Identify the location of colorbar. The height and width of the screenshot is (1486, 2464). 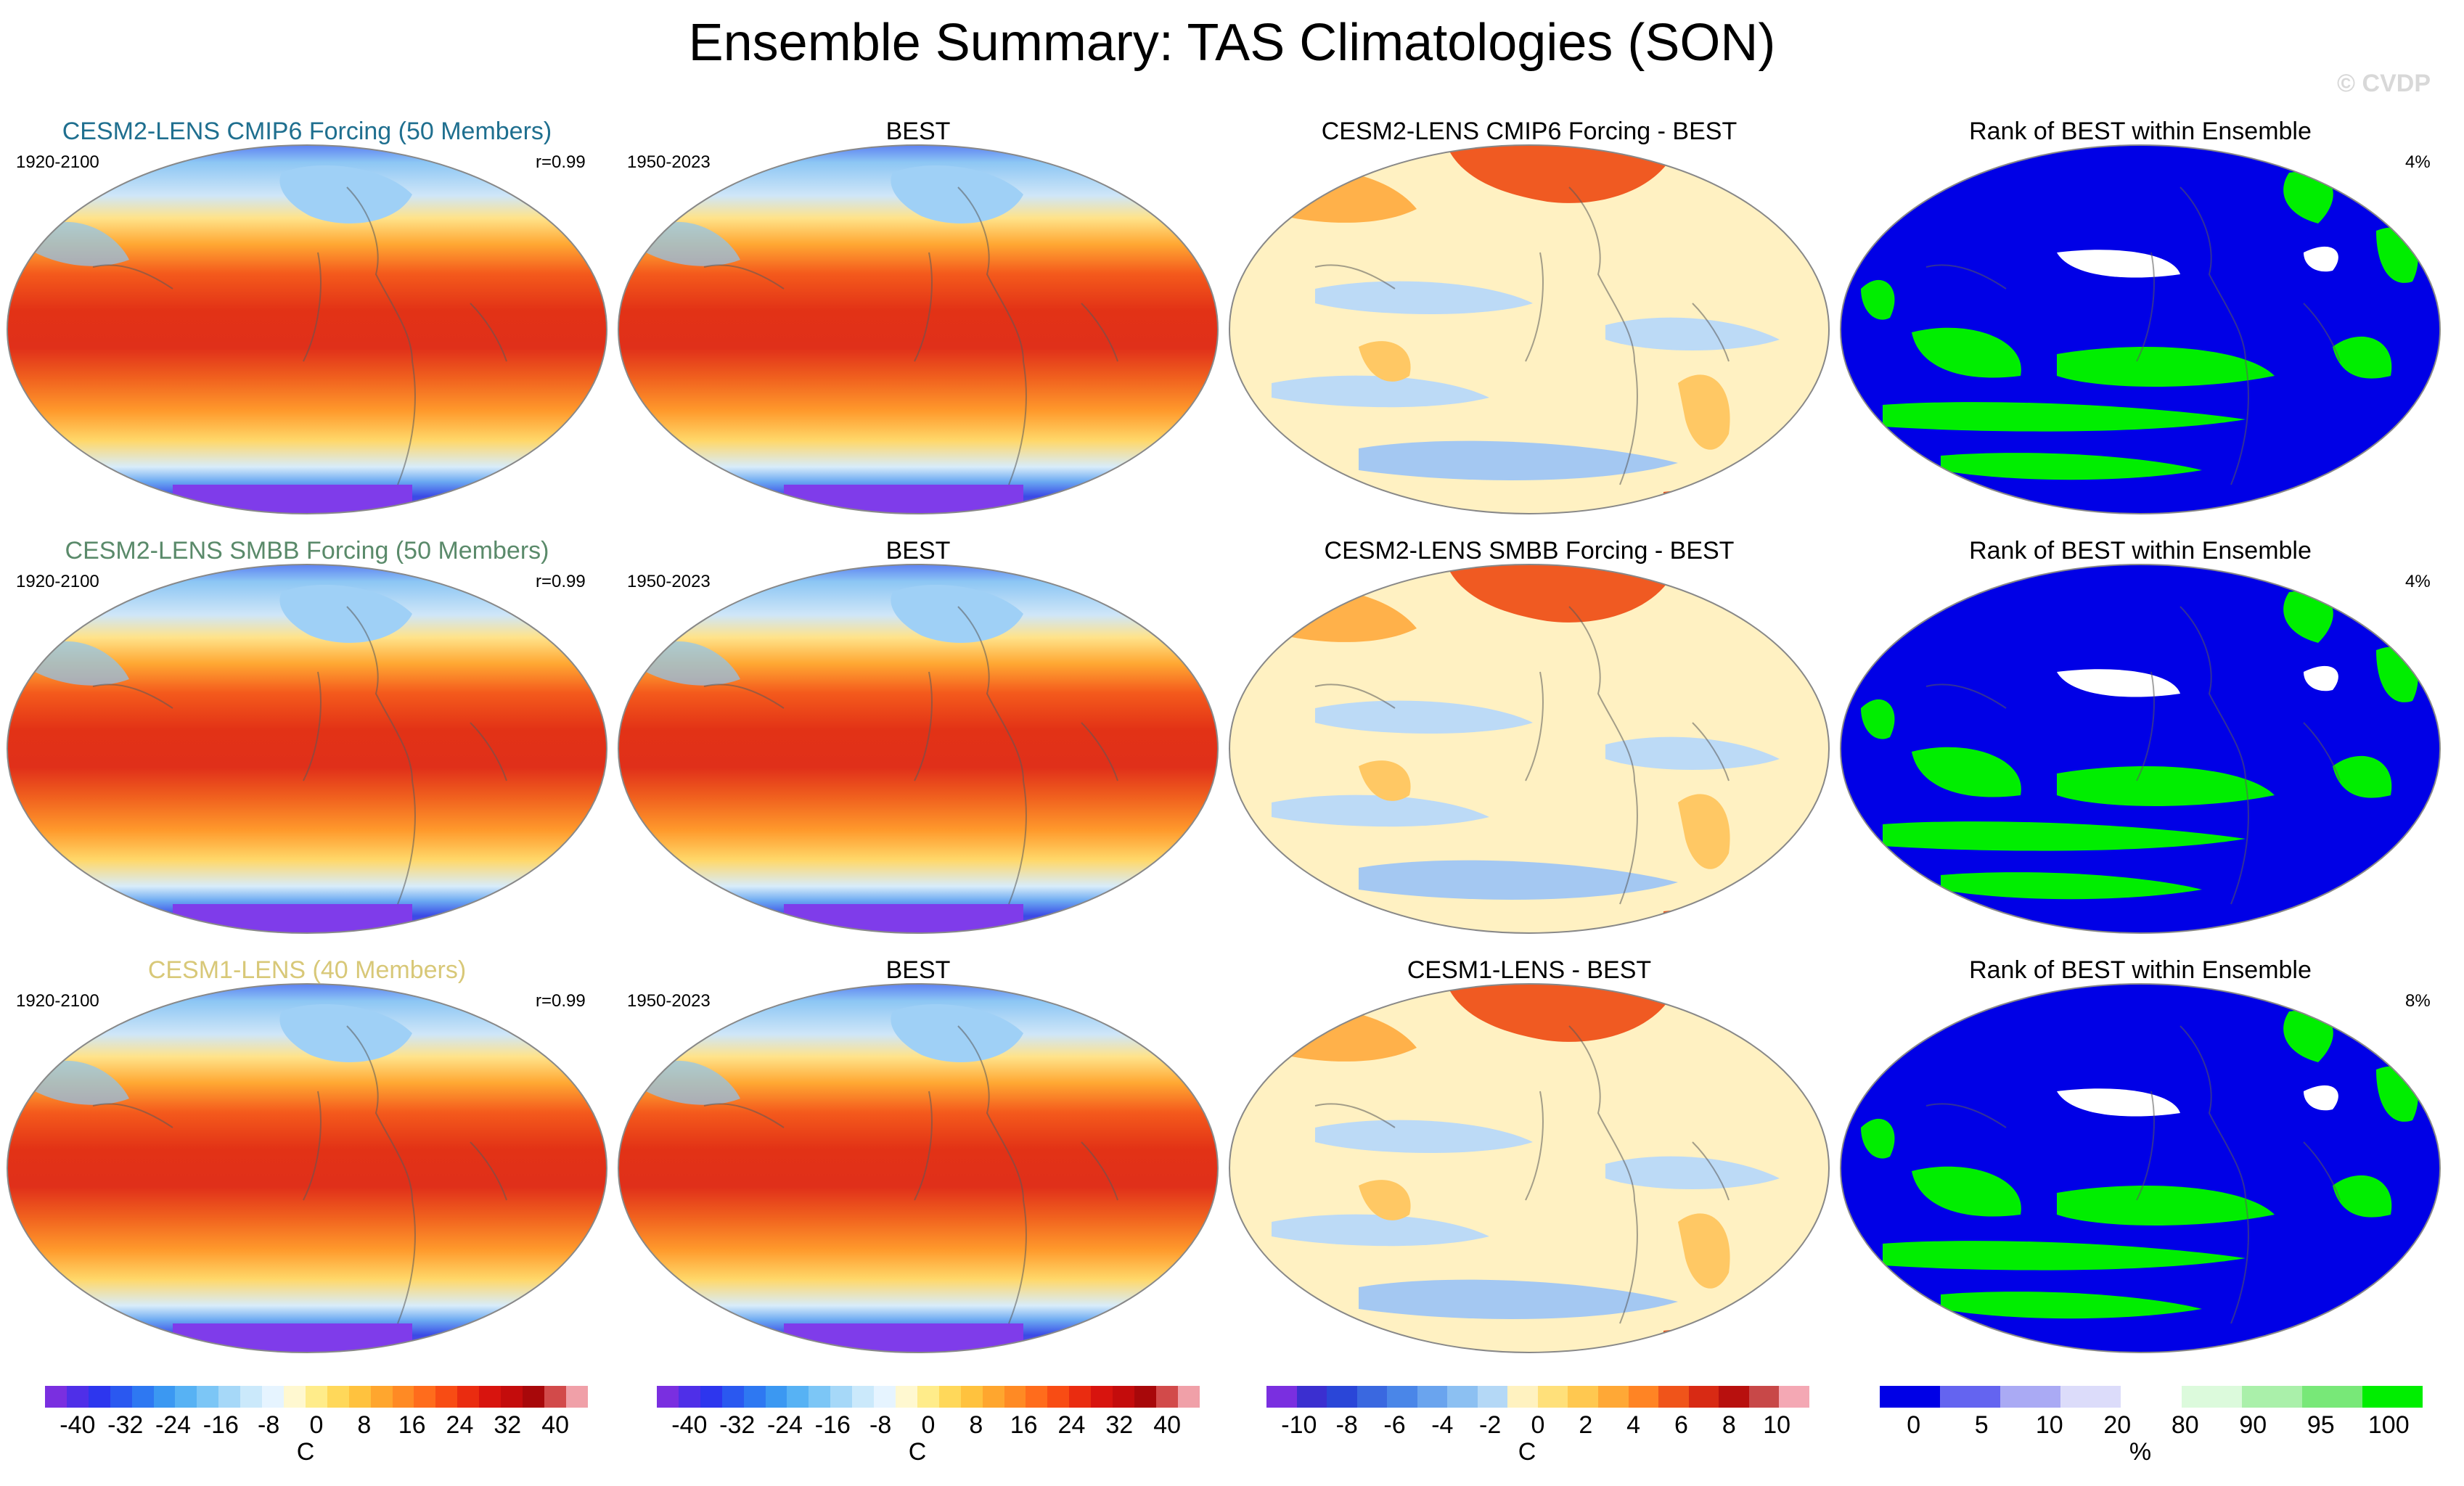
(316, 1397).